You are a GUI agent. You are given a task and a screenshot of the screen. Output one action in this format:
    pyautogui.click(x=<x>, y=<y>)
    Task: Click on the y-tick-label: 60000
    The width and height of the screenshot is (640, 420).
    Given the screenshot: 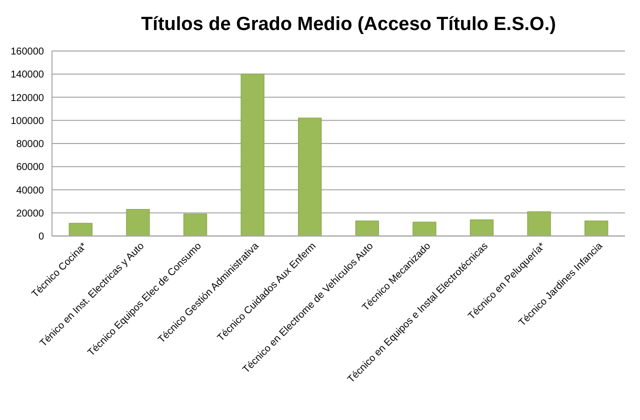 What is the action you would take?
    pyautogui.click(x=30, y=168)
    